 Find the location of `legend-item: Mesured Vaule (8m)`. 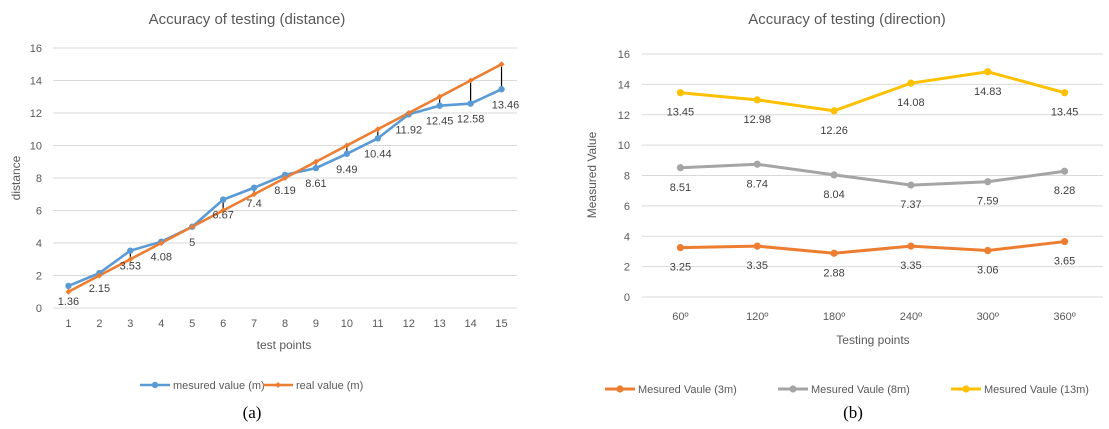

legend-item: Mesured Vaule (8m) is located at coordinates (844, 390).